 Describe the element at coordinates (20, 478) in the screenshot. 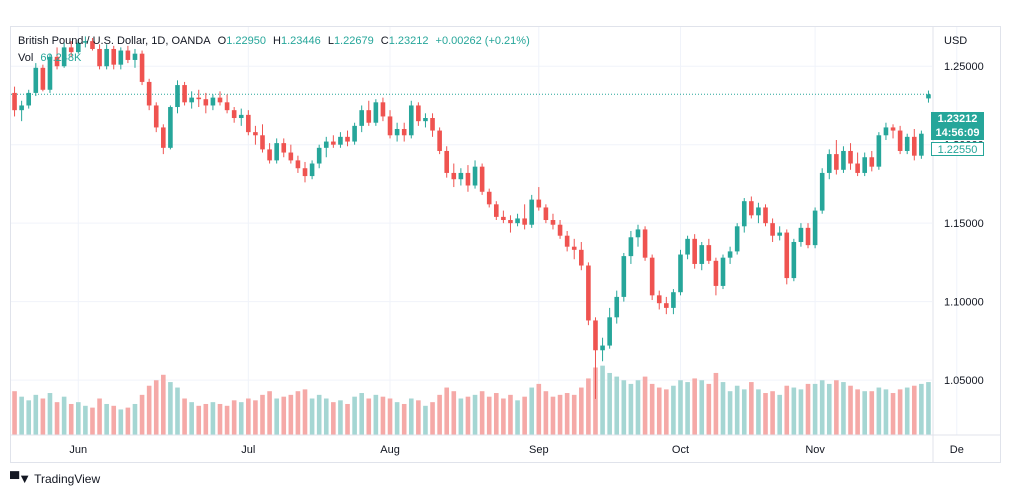

I see `tradingview-logo-icon: ▀▼` at that location.